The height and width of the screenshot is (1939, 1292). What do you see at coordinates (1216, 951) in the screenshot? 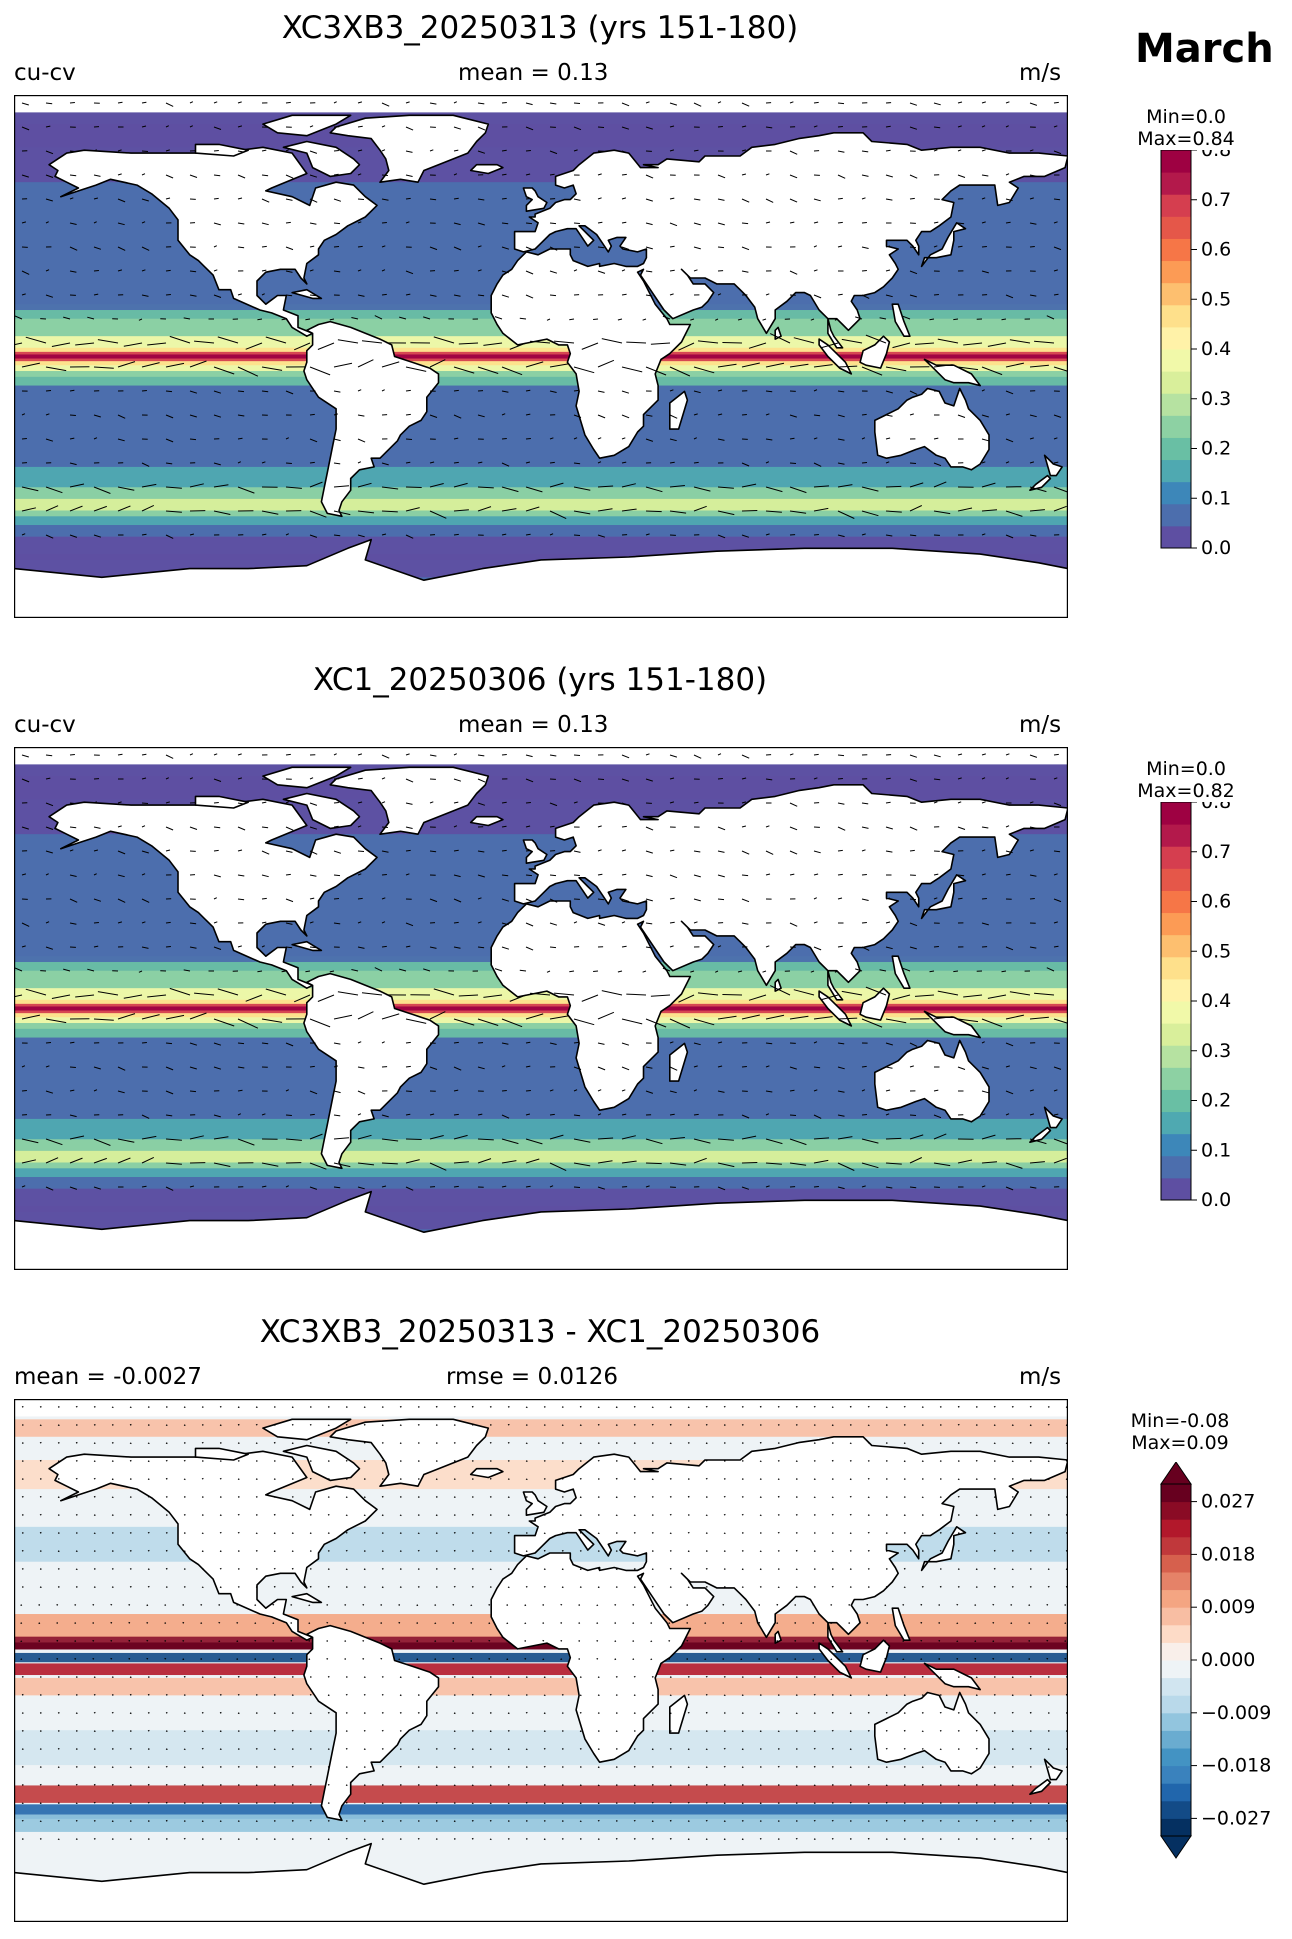
I see `colorbar-tick-label: 0.5` at bounding box center [1216, 951].